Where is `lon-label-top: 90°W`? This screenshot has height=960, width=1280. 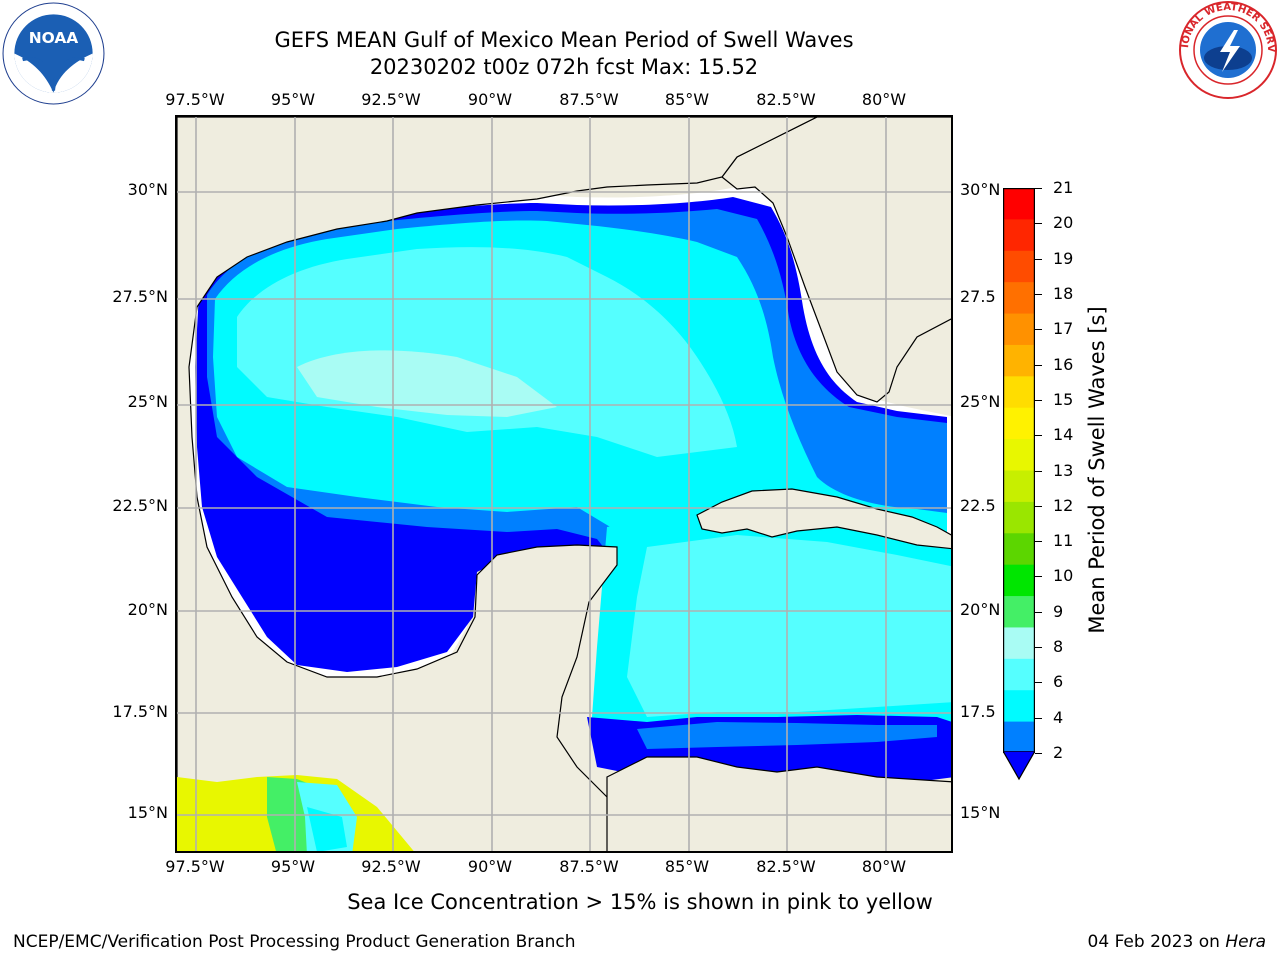 lon-label-top: 90°W is located at coordinates (490, 99).